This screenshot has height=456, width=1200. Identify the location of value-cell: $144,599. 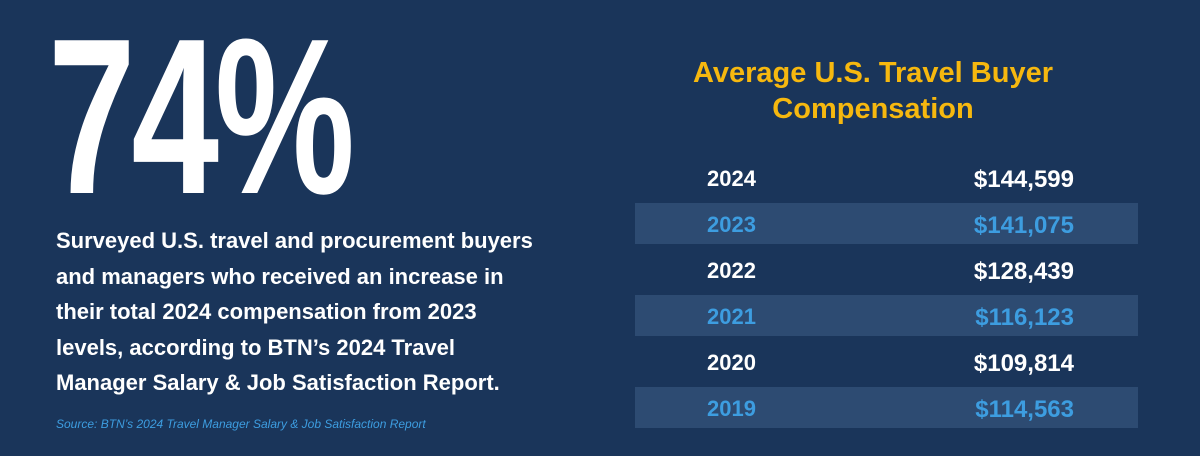
(1023, 179).